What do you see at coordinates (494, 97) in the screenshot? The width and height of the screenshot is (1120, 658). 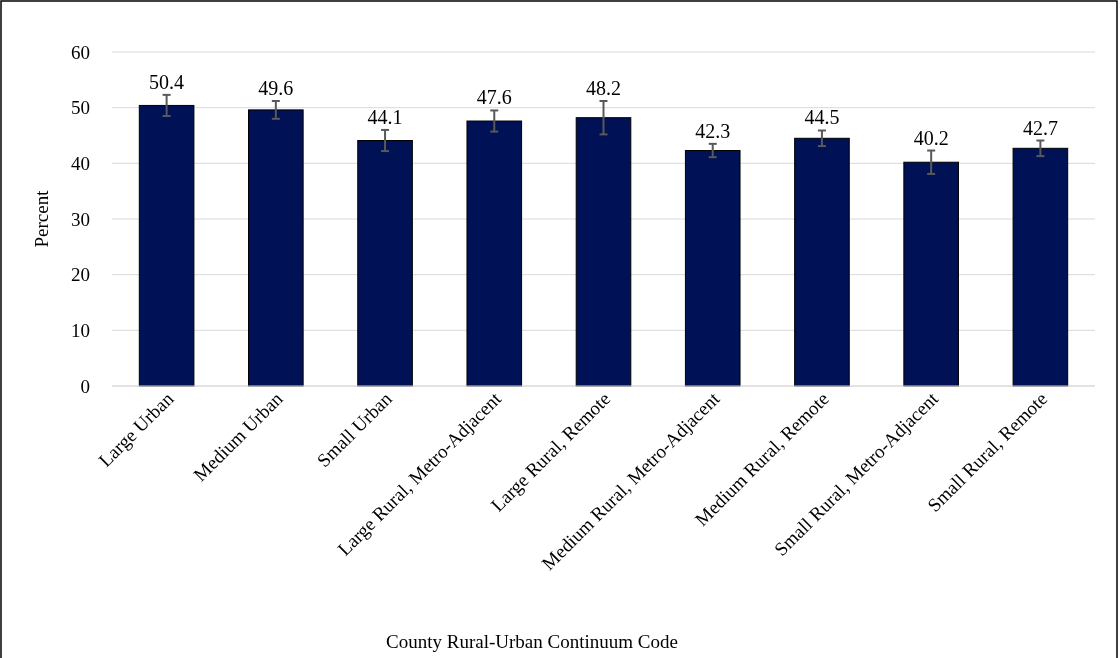 I see `data-label: 47.6` at bounding box center [494, 97].